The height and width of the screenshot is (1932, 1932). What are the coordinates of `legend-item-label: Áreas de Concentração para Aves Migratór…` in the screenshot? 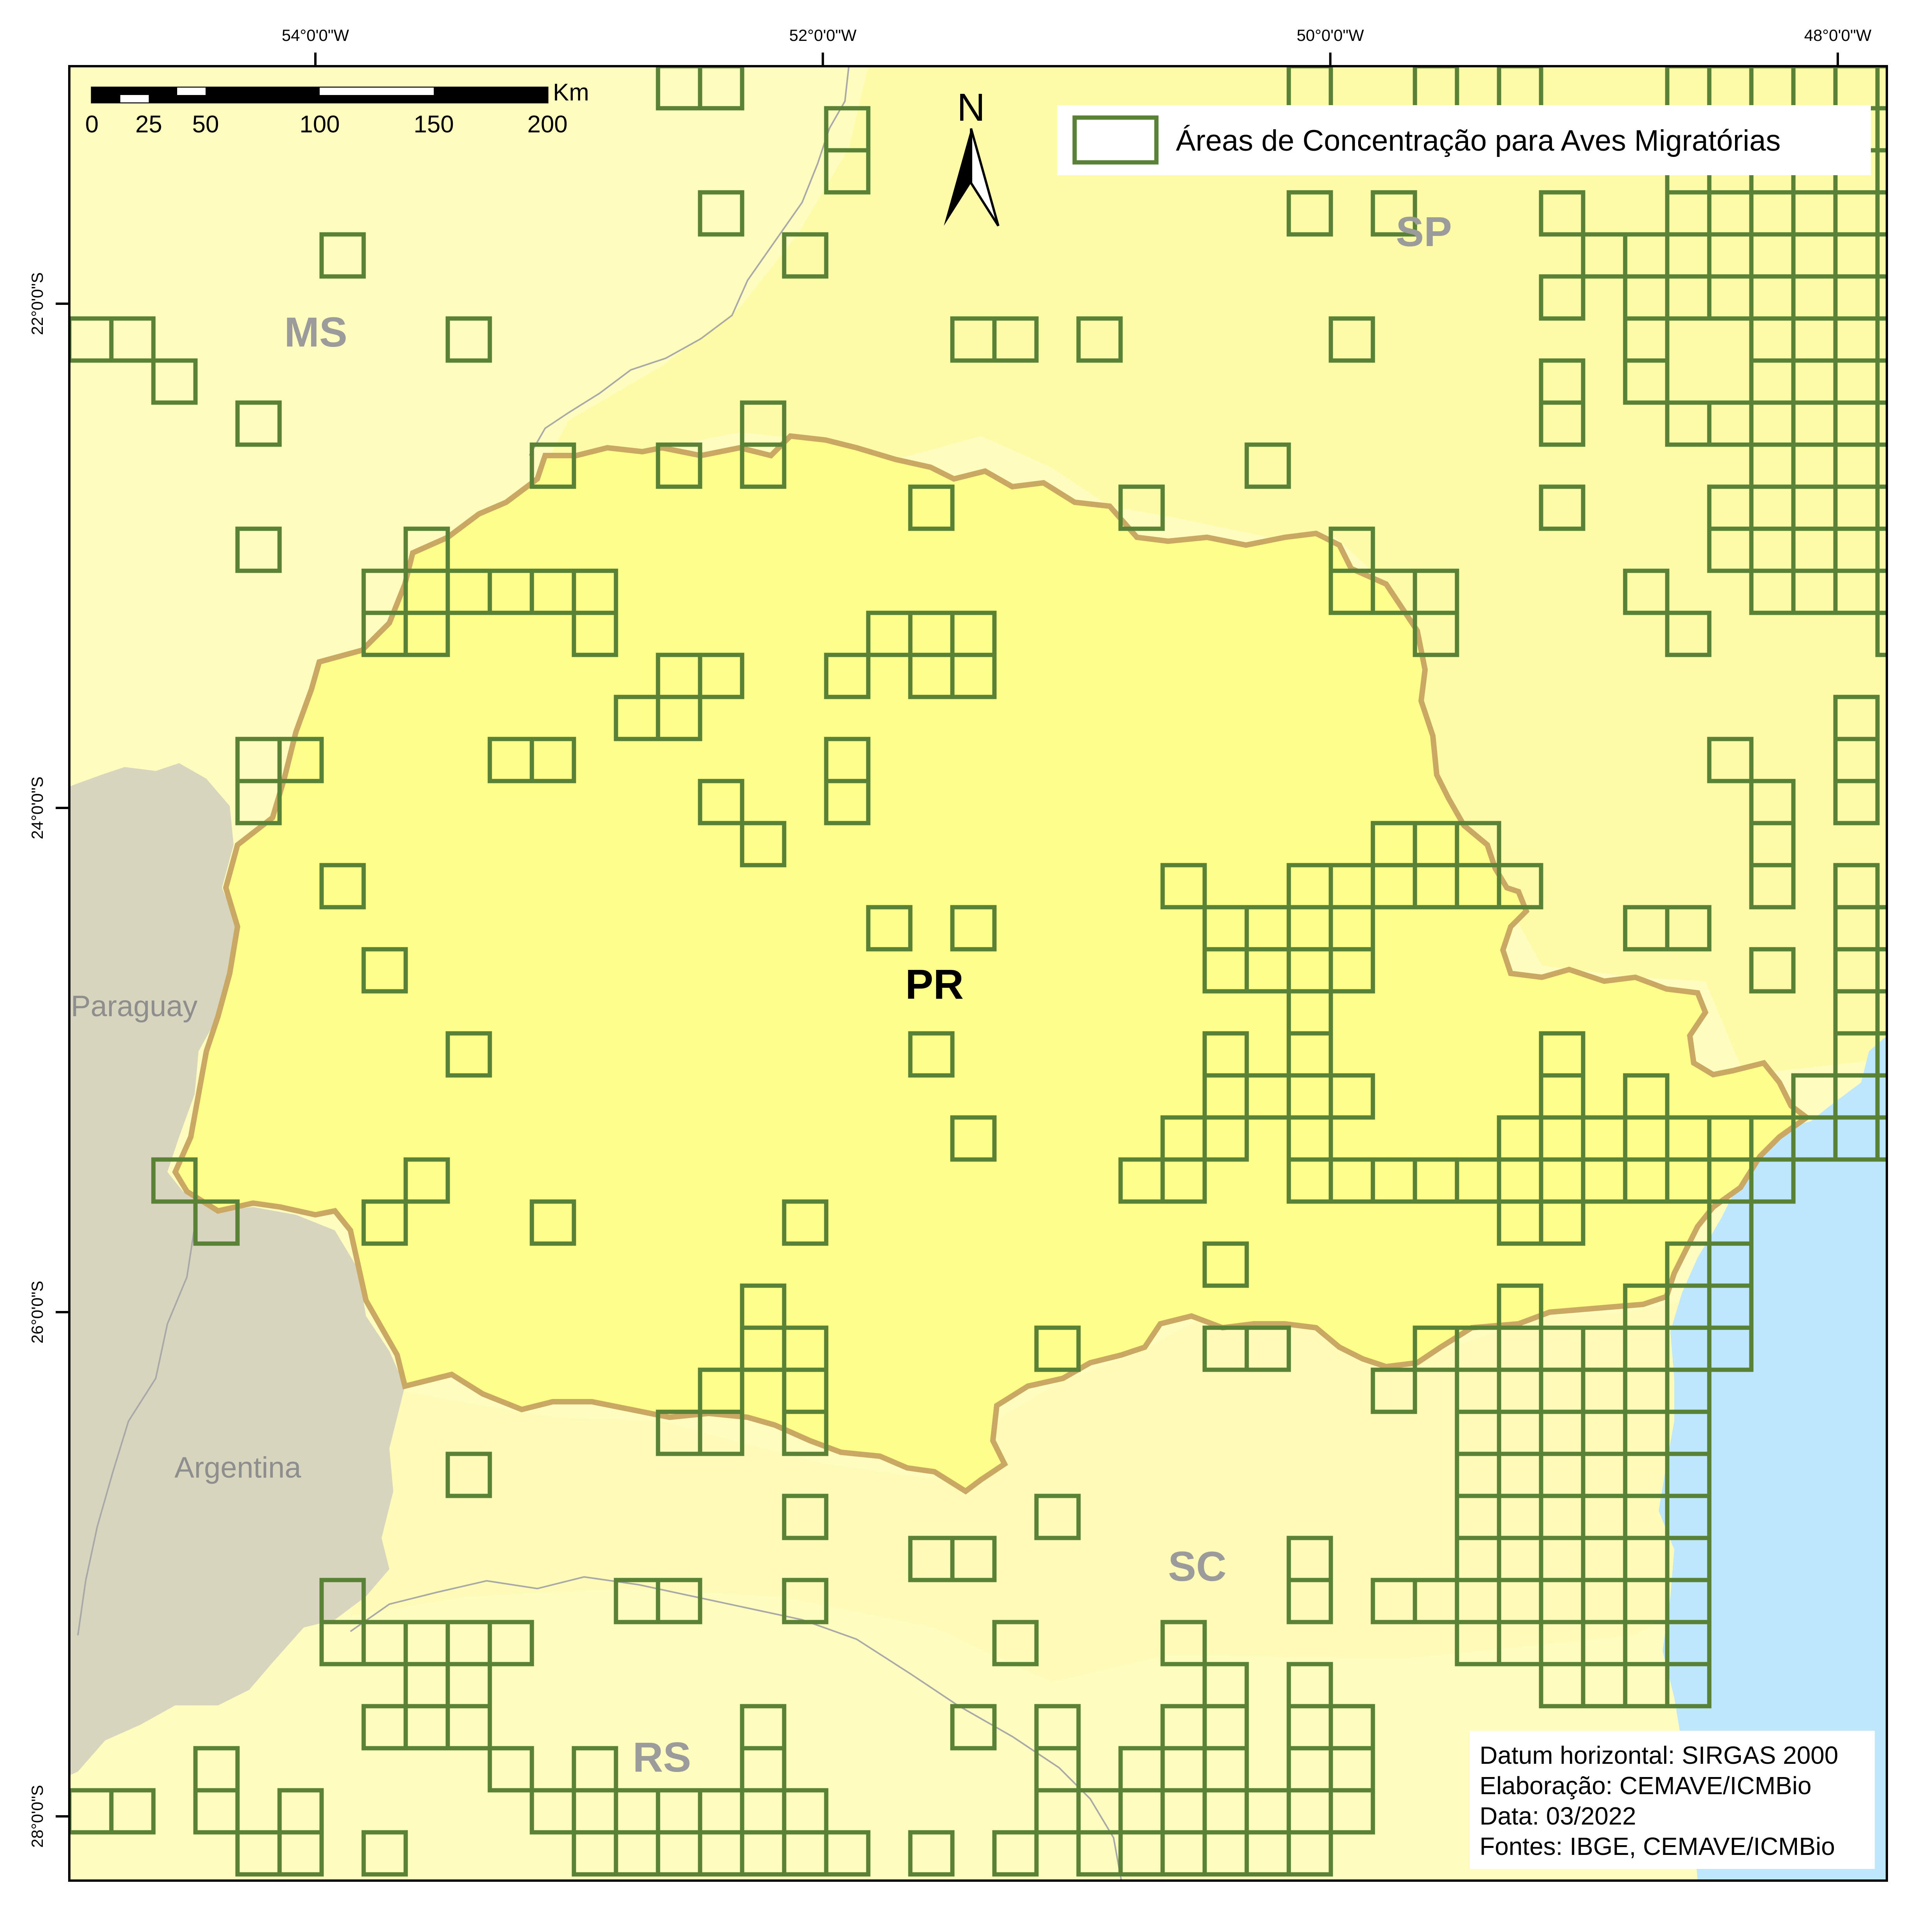 It's located at (1478, 140).